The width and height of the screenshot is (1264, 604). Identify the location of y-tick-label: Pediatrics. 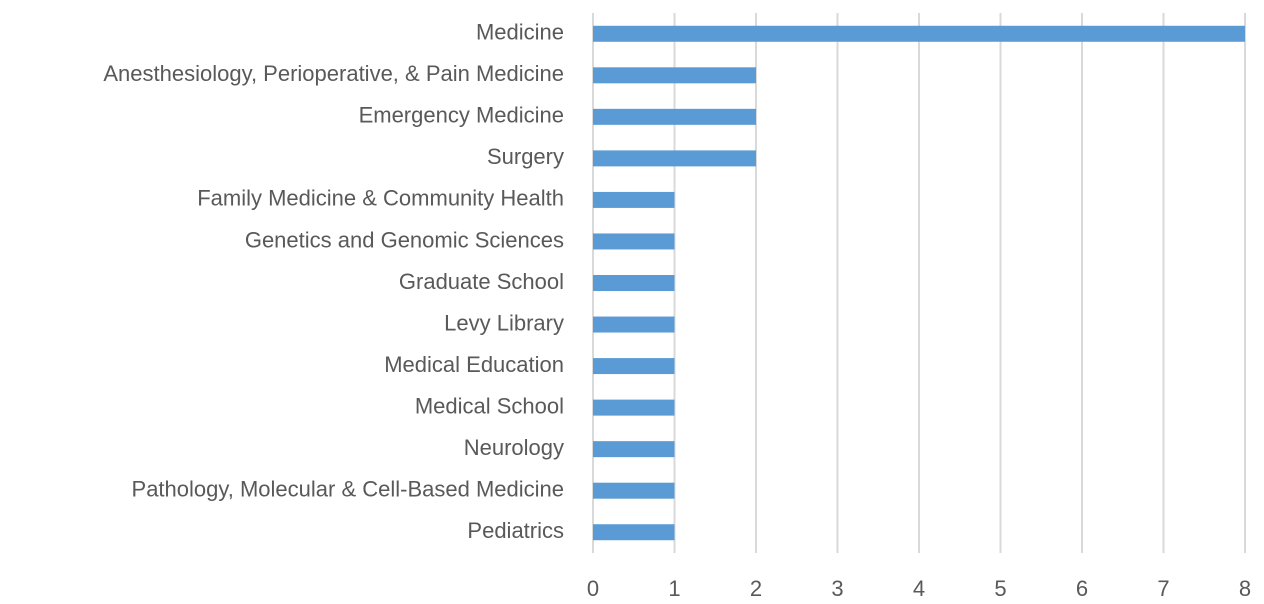
(515, 530).